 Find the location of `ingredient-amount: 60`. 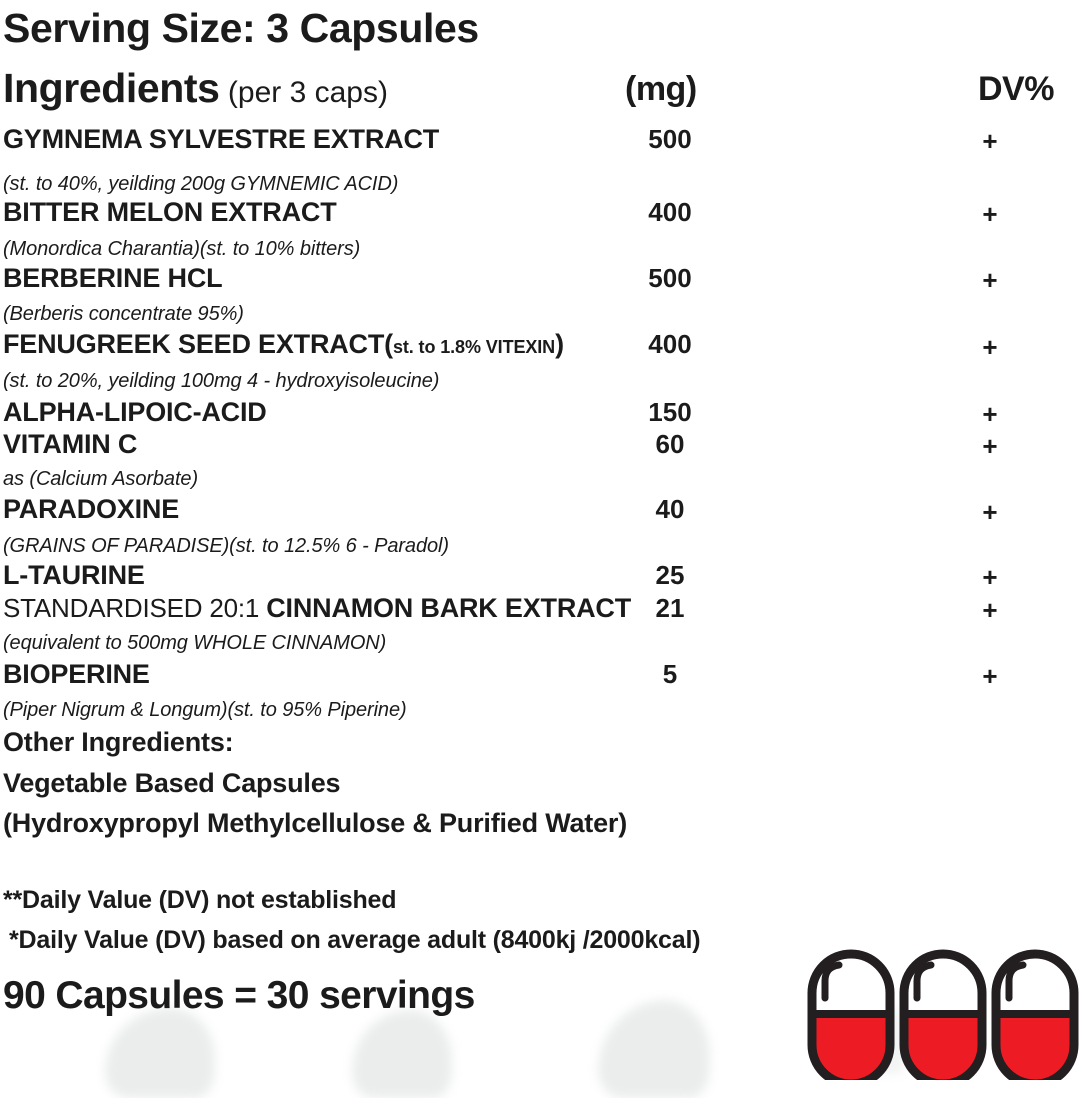

ingredient-amount: 60 is located at coordinates (670, 444).